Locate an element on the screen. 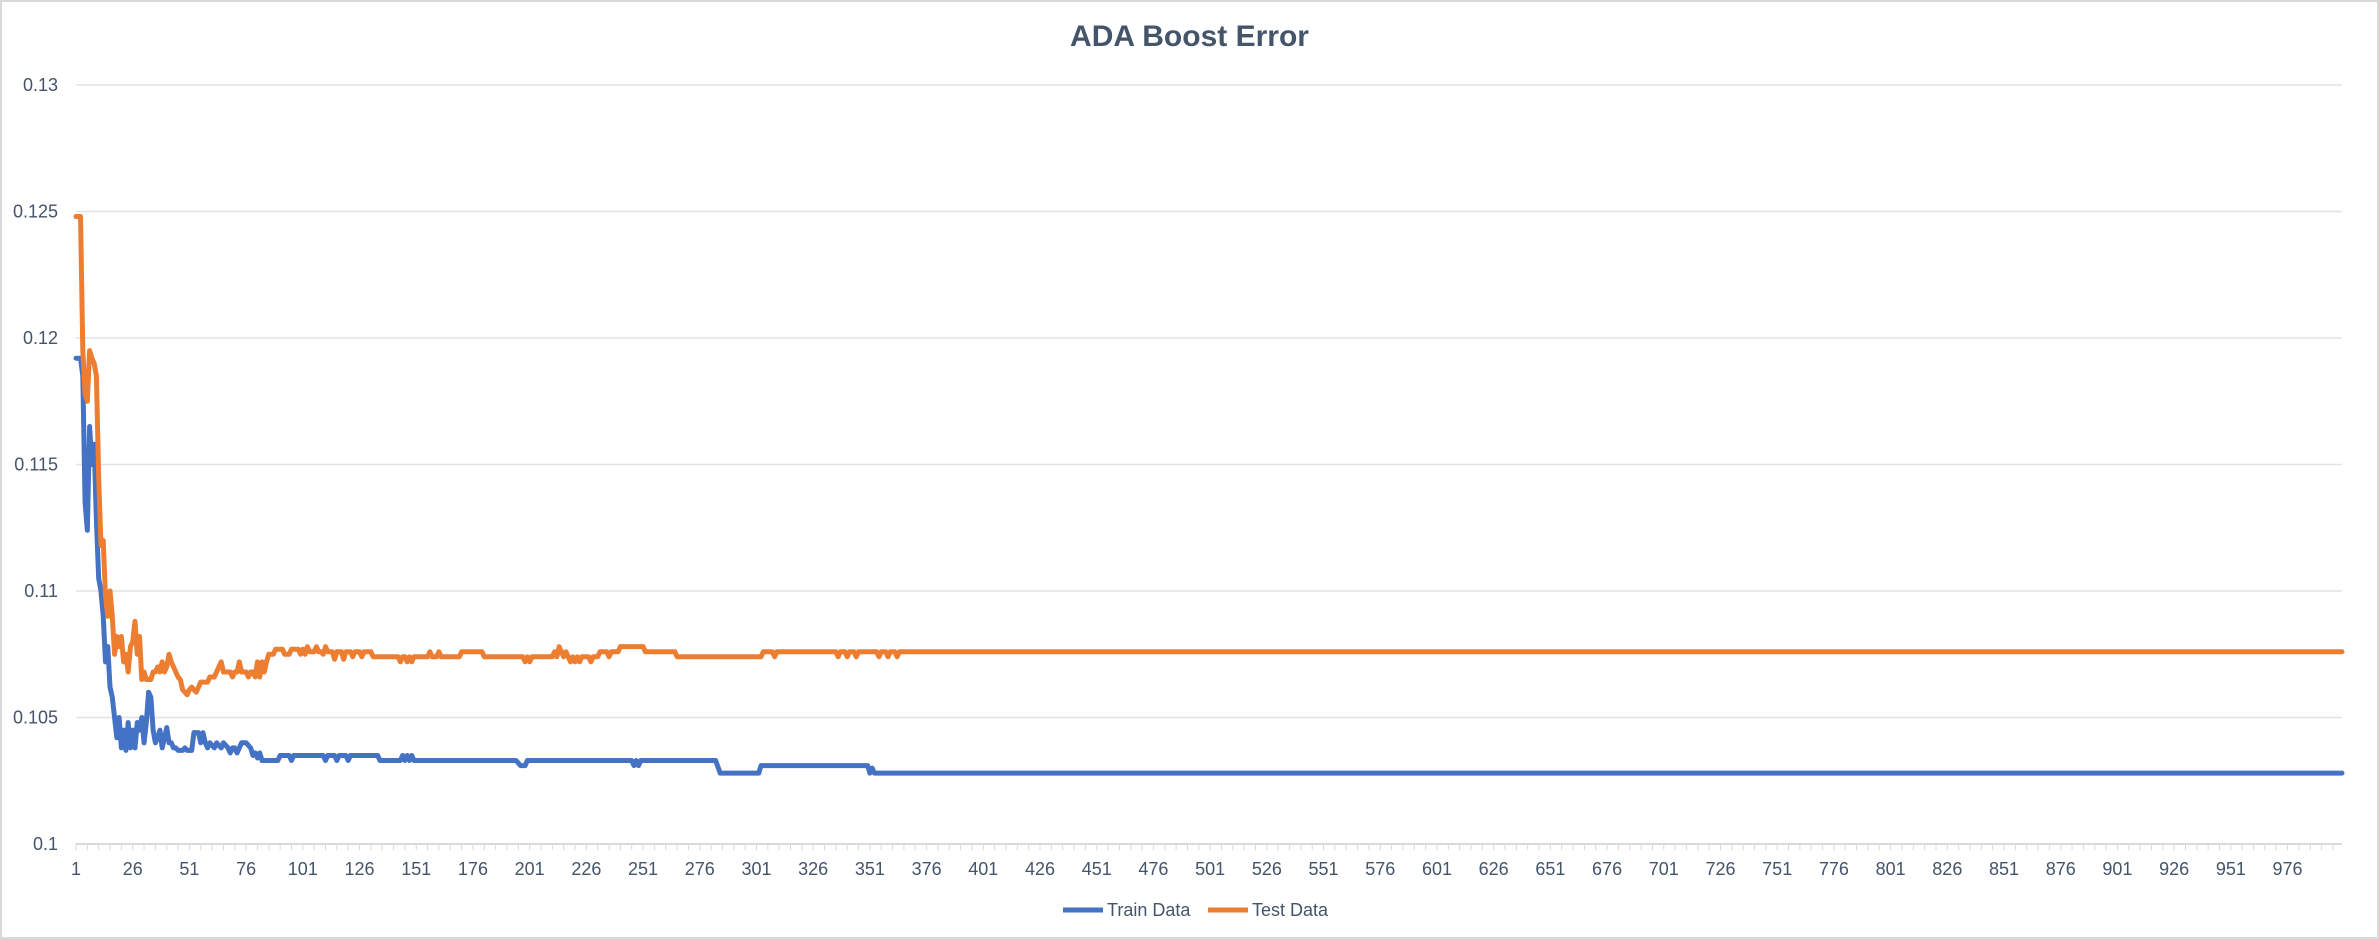  y-tick-label: 0.1 is located at coordinates (45, 844).